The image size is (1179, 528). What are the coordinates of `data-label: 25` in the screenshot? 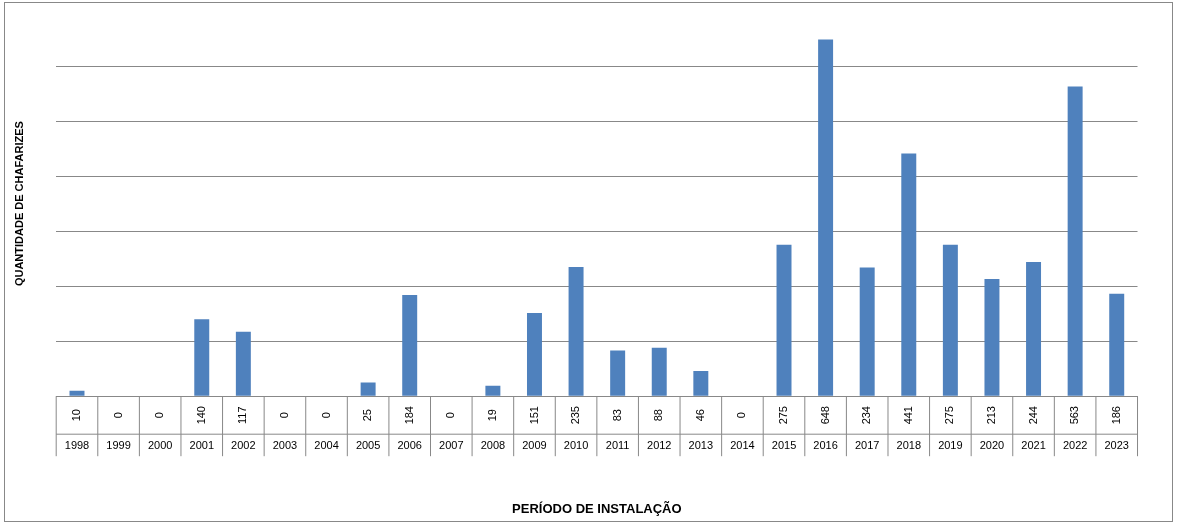 It's located at (367, 415).